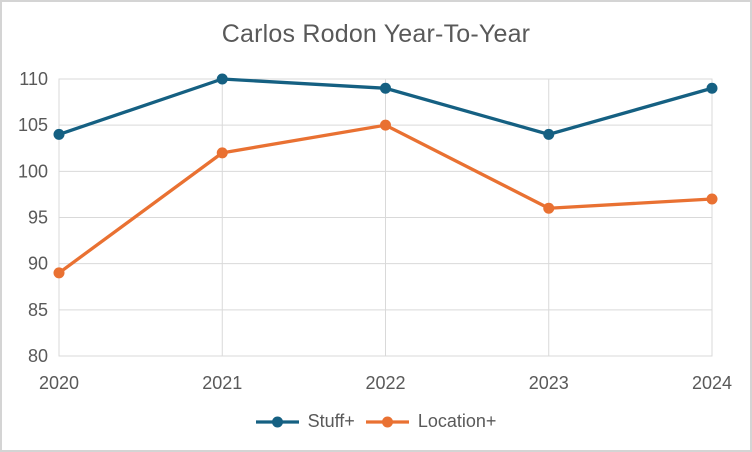 The width and height of the screenshot is (752, 452). What do you see at coordinates (33, 125) in the screenshot?
I see `y-axis-tick-label: 105` at bounding box center [33, 125].